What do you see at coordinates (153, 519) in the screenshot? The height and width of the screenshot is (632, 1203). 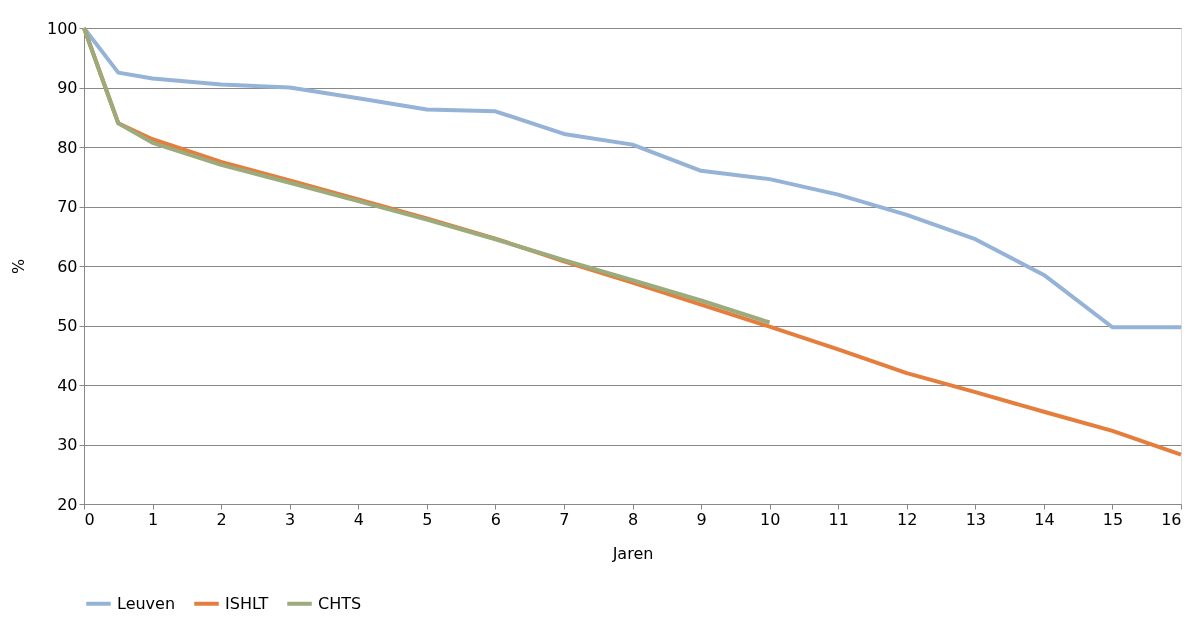 I see `x-tick-label: 1` at bounding box center [153, 519].